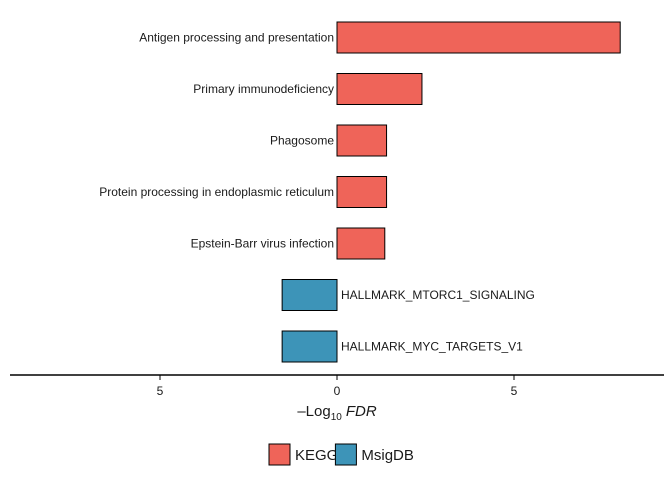  Describe the element at coordinates (432, 347) in the screenshot. I see `category-label-7: HALLMARK_MYC_TARGETS_V1` at that location.